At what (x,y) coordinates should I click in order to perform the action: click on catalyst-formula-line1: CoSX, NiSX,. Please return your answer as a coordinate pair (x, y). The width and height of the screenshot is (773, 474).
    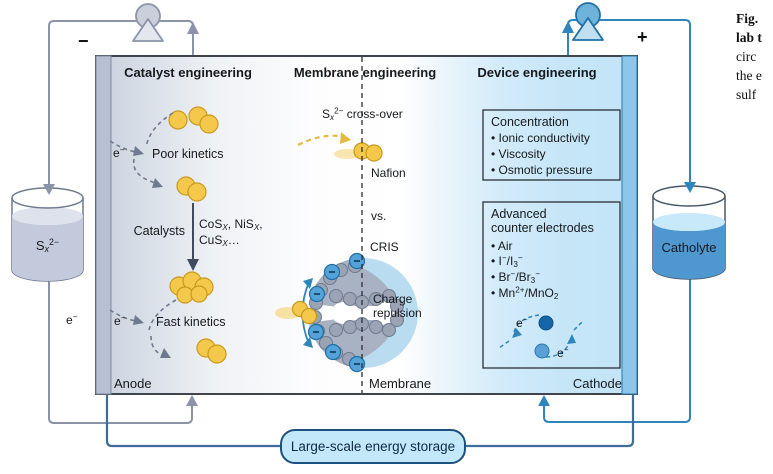
    Looking at the image, I should click on (231, 225).